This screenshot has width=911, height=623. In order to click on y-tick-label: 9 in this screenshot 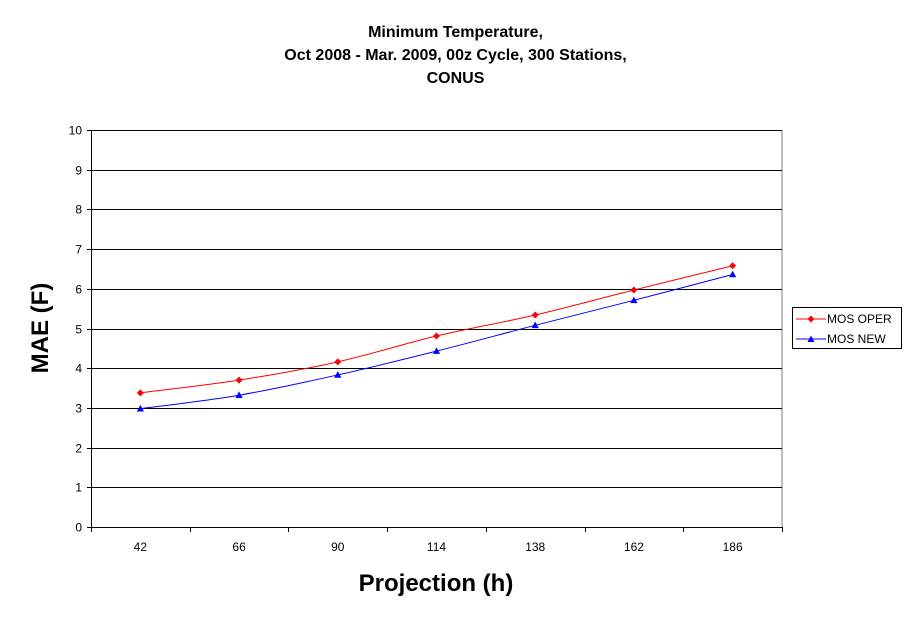, I will do `click(78, 171)`.